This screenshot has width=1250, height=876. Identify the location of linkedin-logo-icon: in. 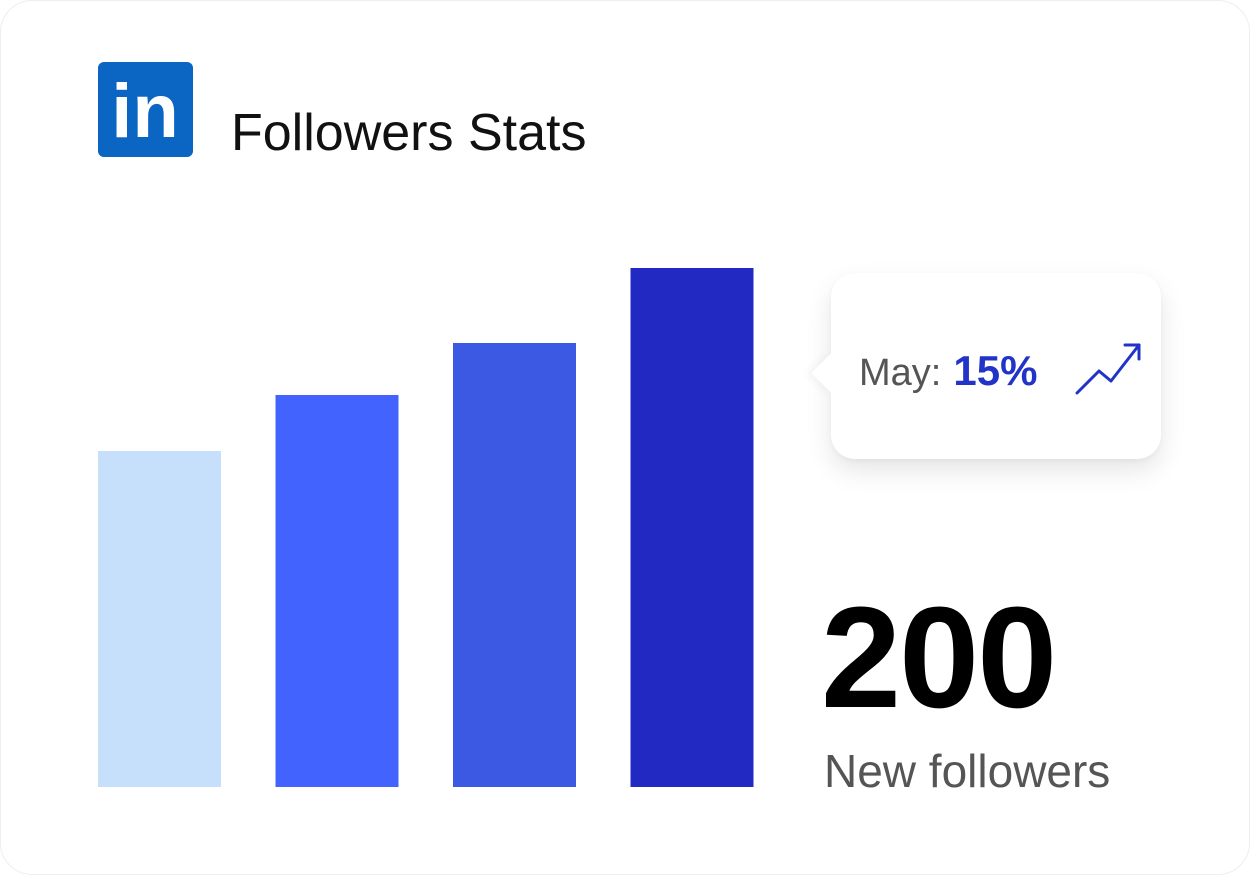
(145, 109).